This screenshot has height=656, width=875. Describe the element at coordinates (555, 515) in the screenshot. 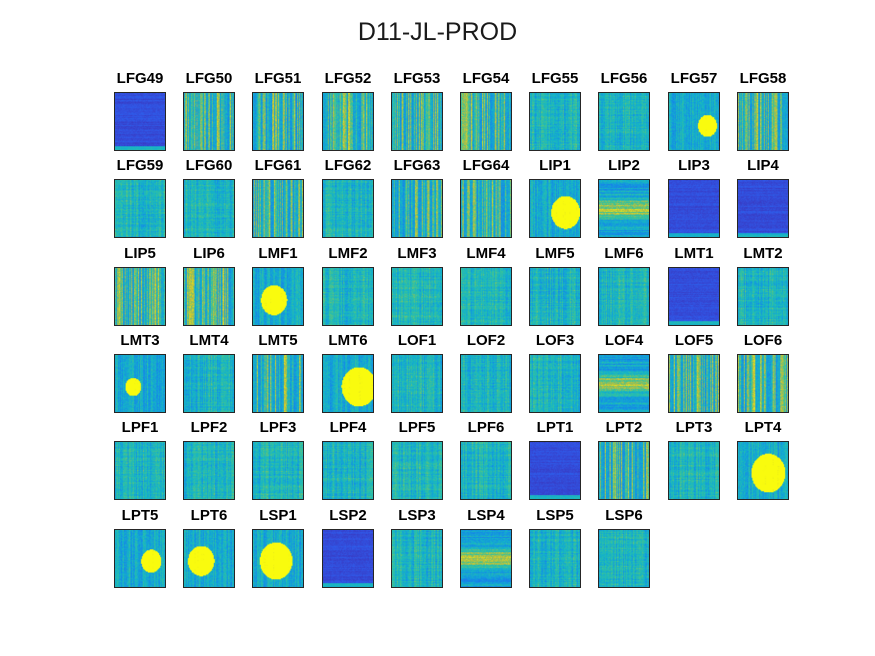

I see `panel-title: LSP5` at that location.